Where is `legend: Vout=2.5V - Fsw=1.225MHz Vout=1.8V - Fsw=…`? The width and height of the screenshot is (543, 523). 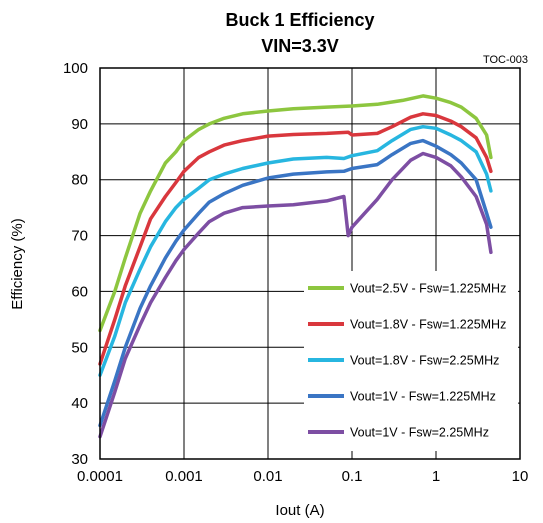
legend: Vout=2.5V - Fsw=1.225MHz Vout=1.8V - Fsw=… is located at coordinates (411, 361).